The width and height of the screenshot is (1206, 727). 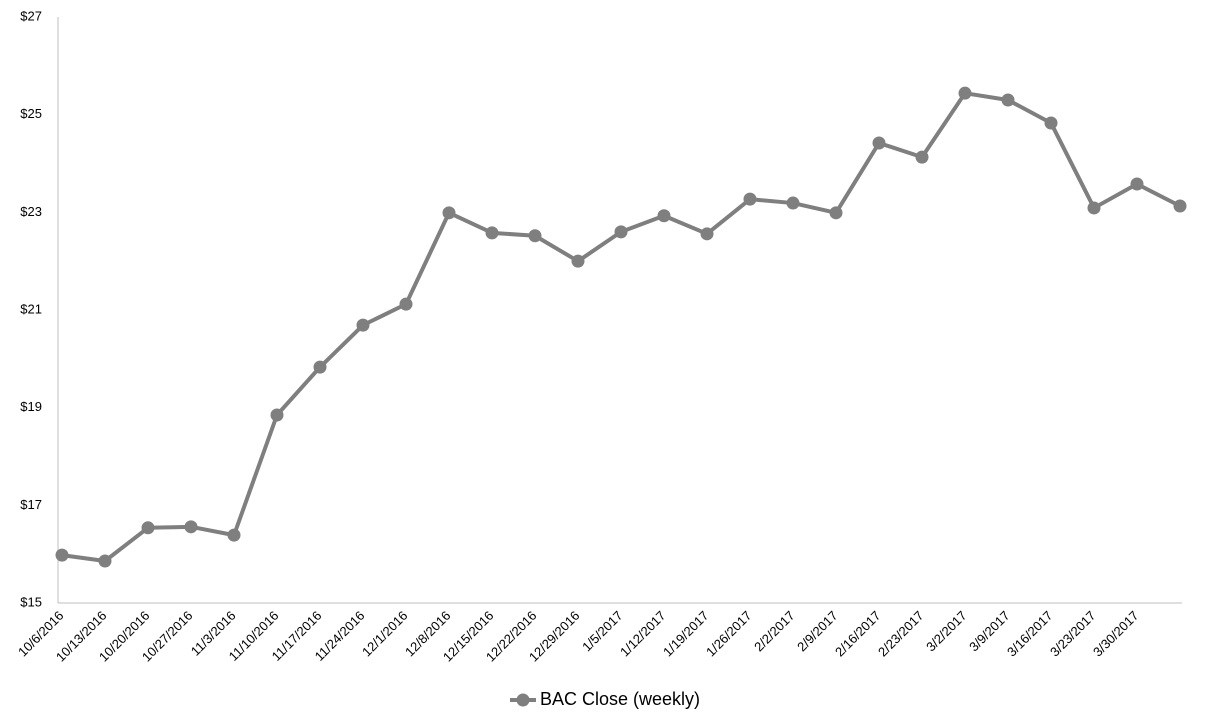 What do you see at coordinates (31, 211) in the screenshot?
I see `y-tick-label: $23` at bounding box center [31, 211].